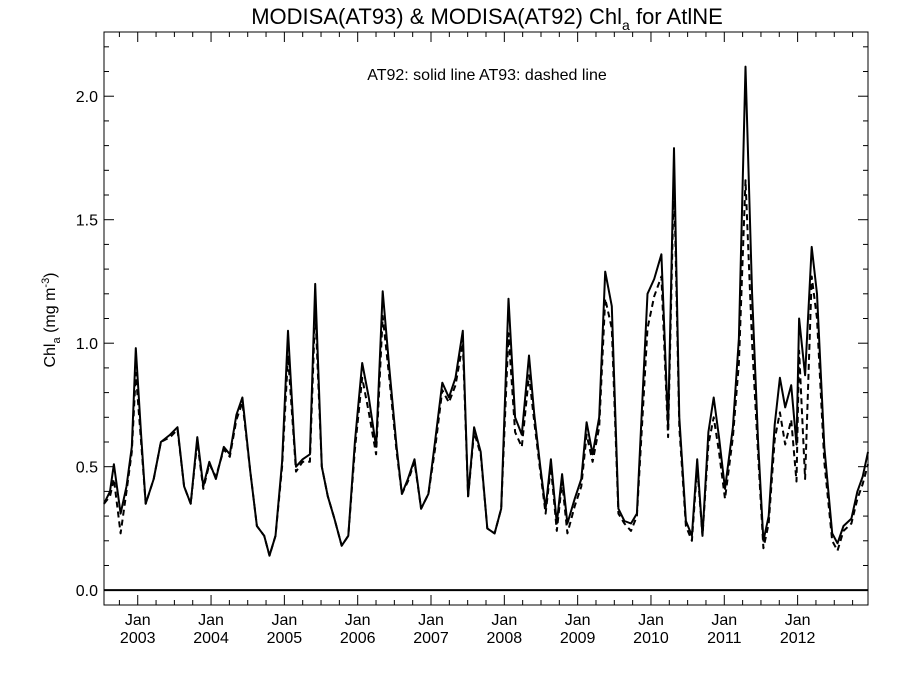 Image resolution: width=900 pixels, height=675 pixels. Describe the element at coordinates (487, 75) in the screenshot. I see `legend-annotation: AT92: solid line AT93: dashed line` at that location.